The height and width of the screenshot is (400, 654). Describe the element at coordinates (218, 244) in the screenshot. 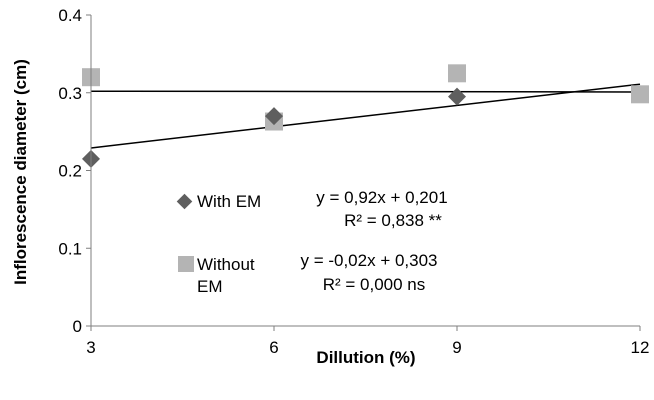

I see `legend: With EM Without EM` at that location.